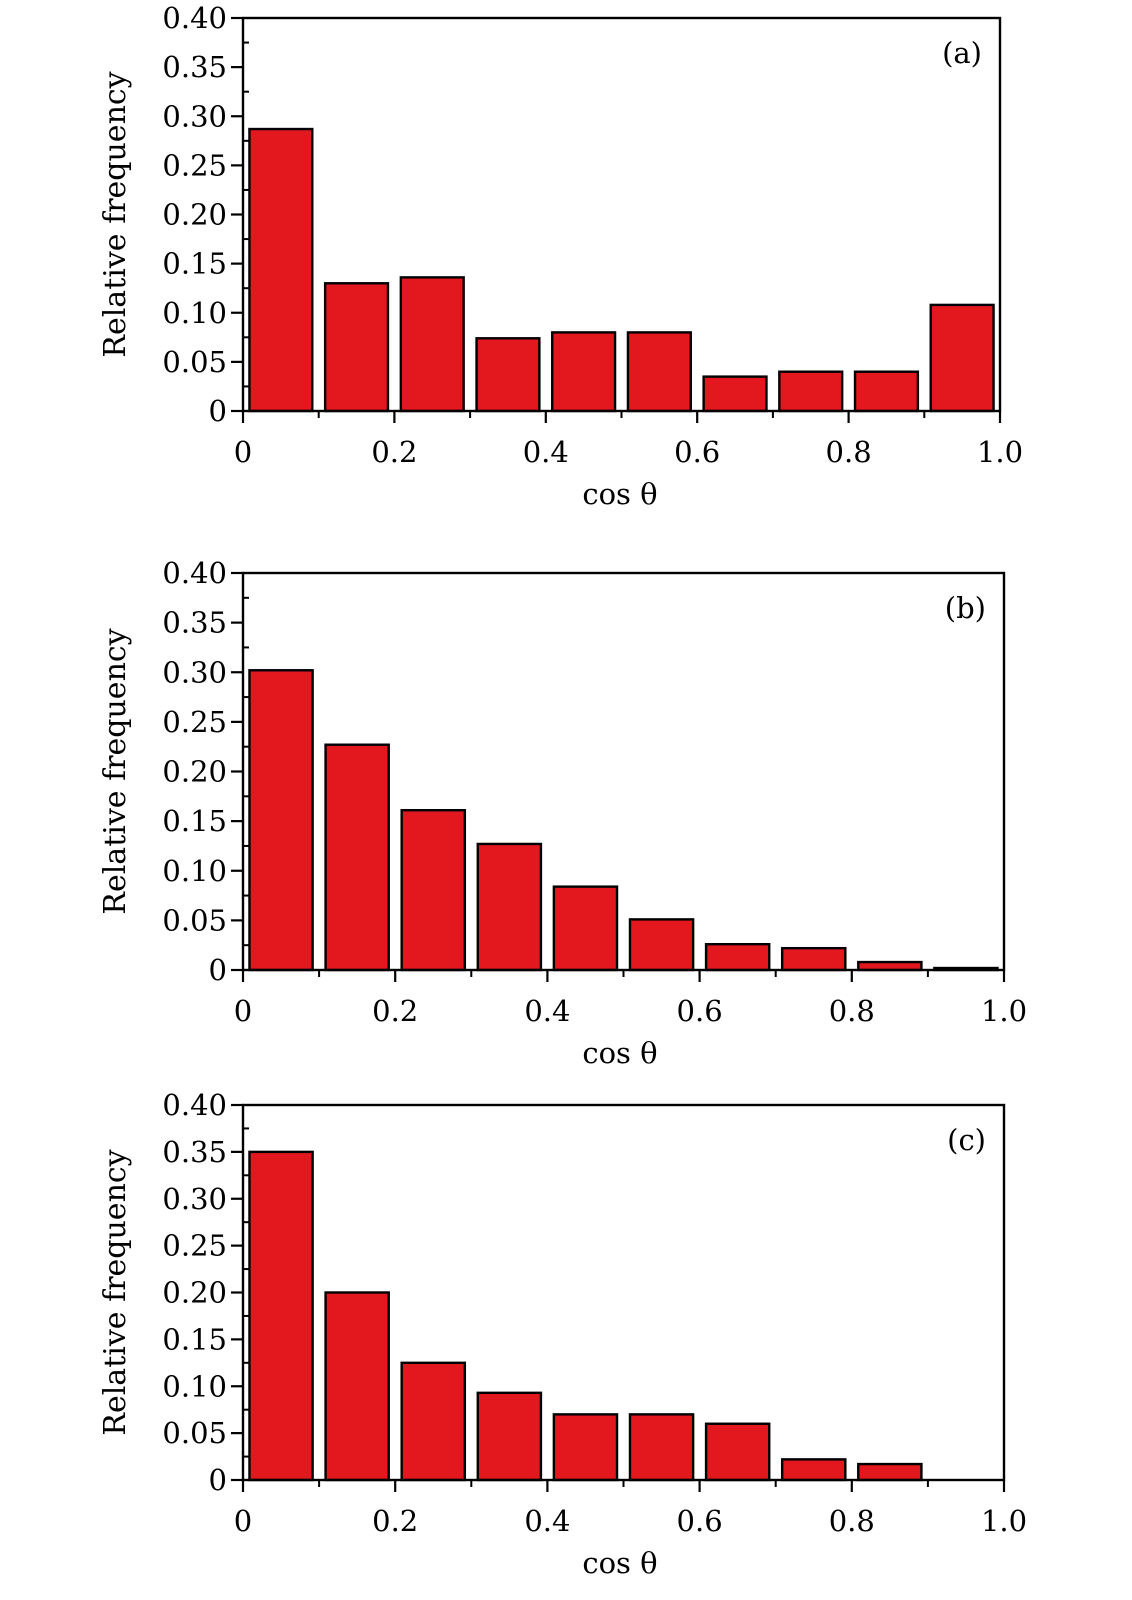 This screenshot has width=1132, height=1600. What do you see at coordinates (965, 608) in the screenshot?
I see `panel-label: (b)` at bounding box center [965, 608].